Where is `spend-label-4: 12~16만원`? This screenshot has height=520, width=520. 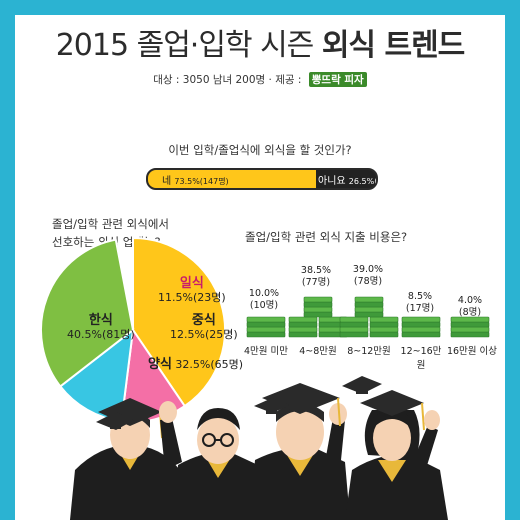 spend-label-4: 12~16만원 is located at coordinates (421, 358).